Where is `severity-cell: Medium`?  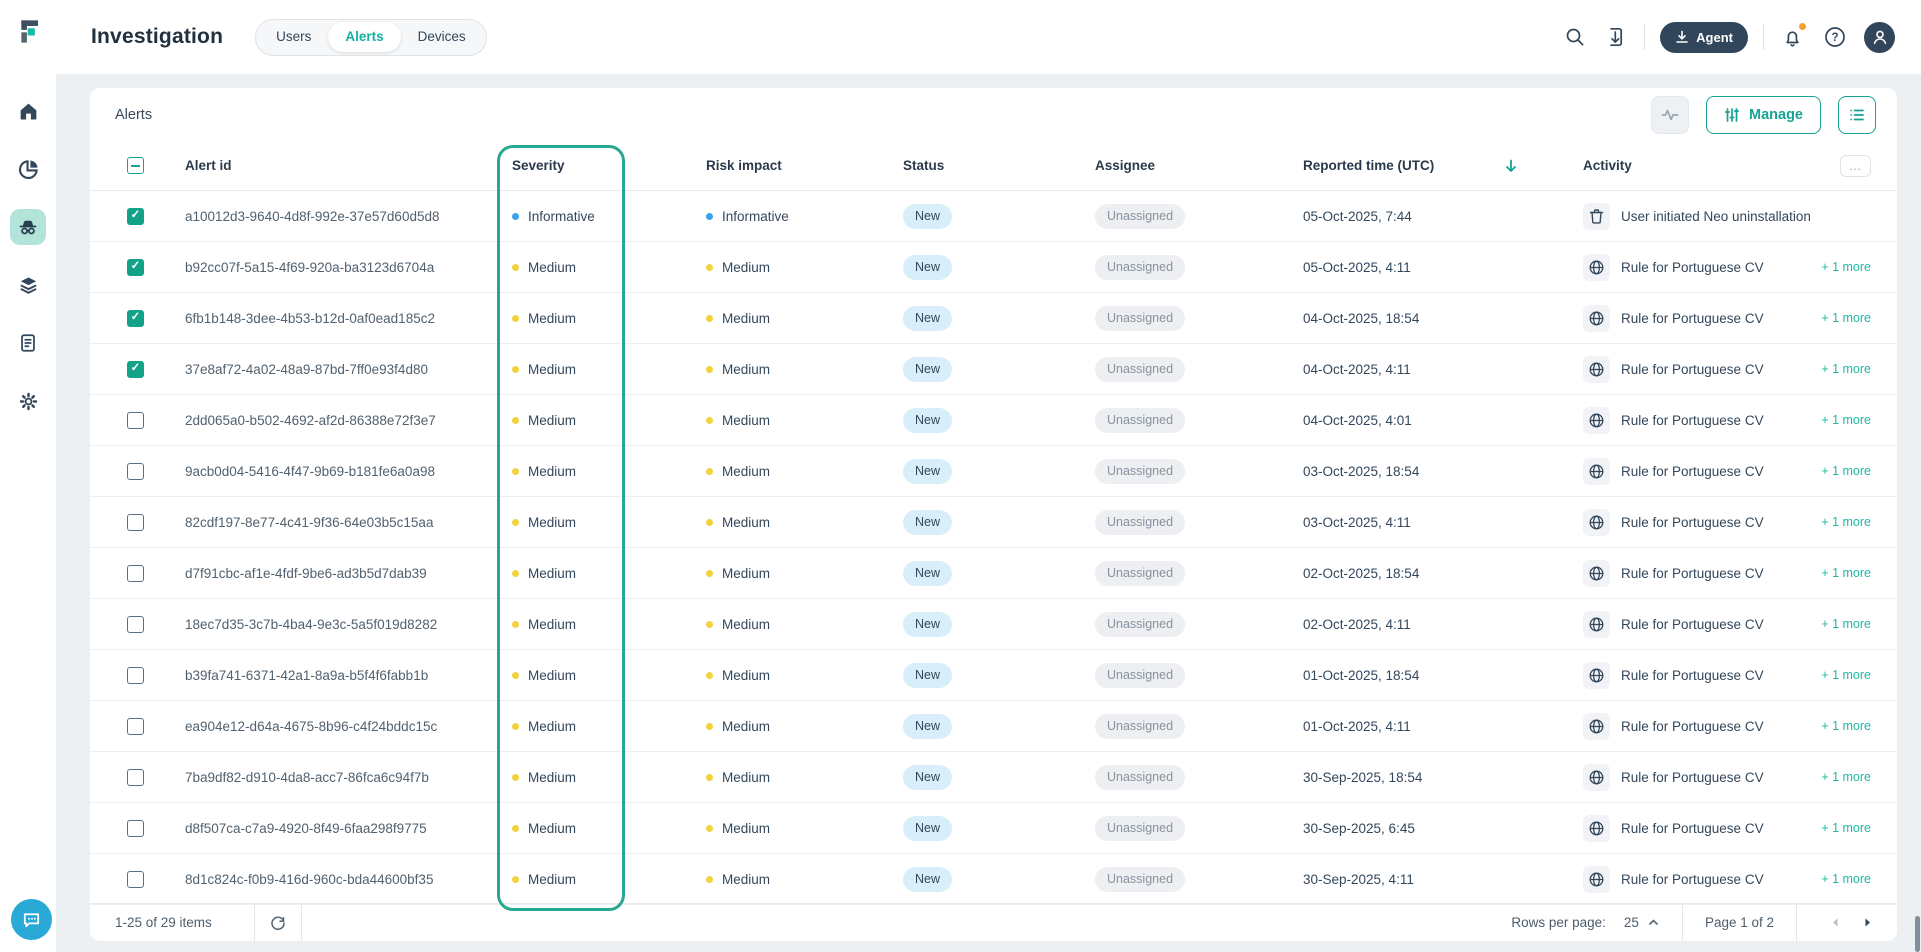 severity-cell: Medium is located at coordinates (609, 777).